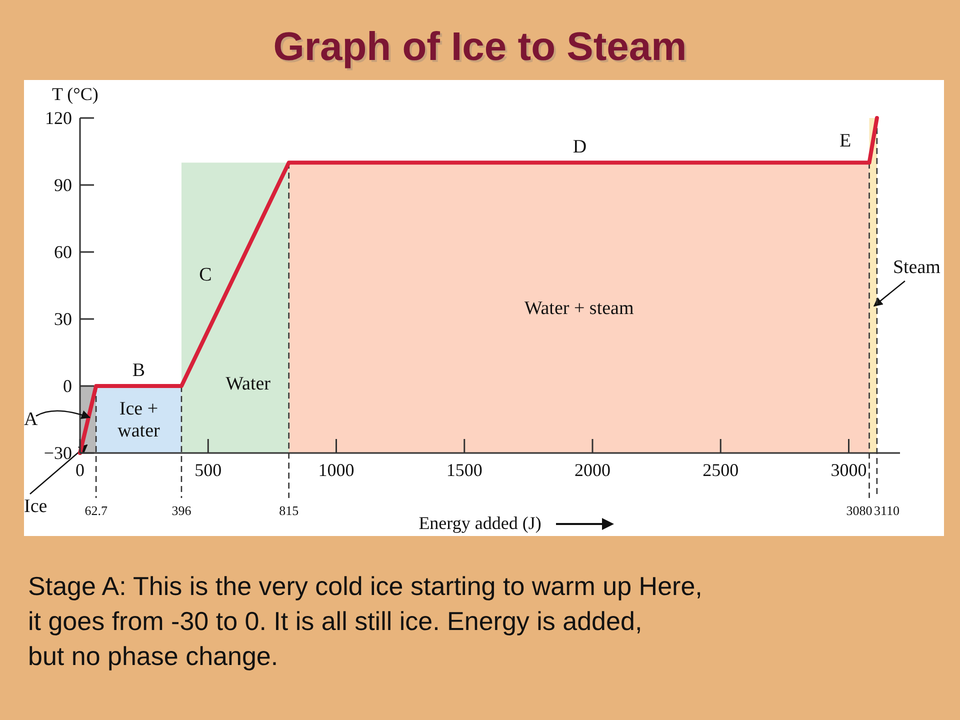 This screenshot has height=720, width=960. I want to click on annotation: C, so click(205, 275).